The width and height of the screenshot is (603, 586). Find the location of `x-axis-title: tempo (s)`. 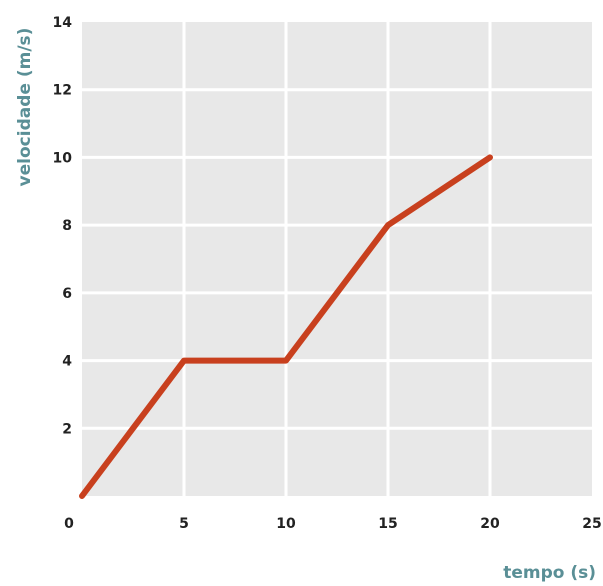

x-axis-title: tempo (s) is located at coordinates (549, 573).